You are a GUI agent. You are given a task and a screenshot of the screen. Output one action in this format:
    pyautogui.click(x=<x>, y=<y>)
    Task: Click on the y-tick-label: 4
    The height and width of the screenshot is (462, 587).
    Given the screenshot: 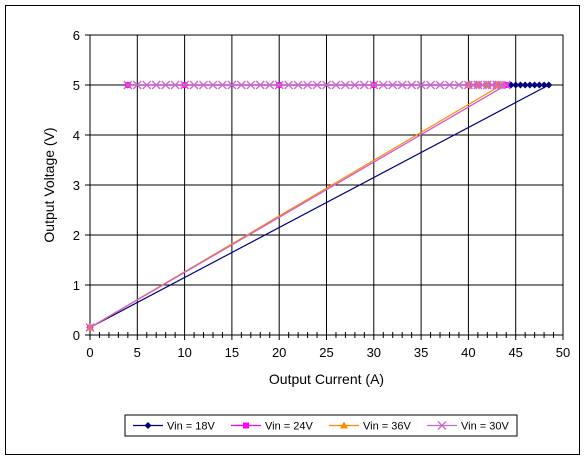 What is the action you would take?
    pyautogui.click(x=76, y=135)
    